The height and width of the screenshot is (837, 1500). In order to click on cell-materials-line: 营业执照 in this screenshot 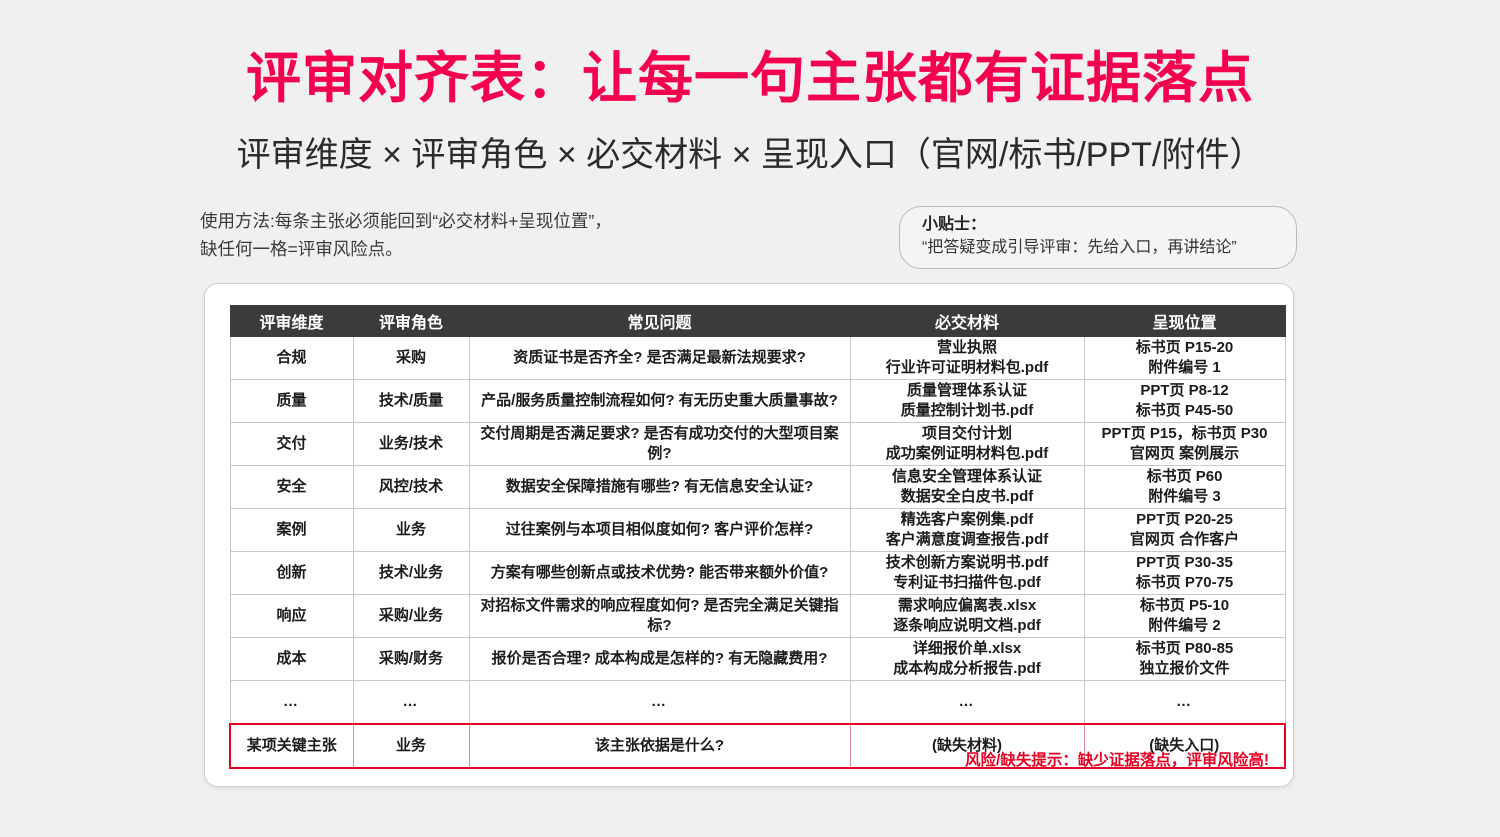, I will do `click(966, 347)`.